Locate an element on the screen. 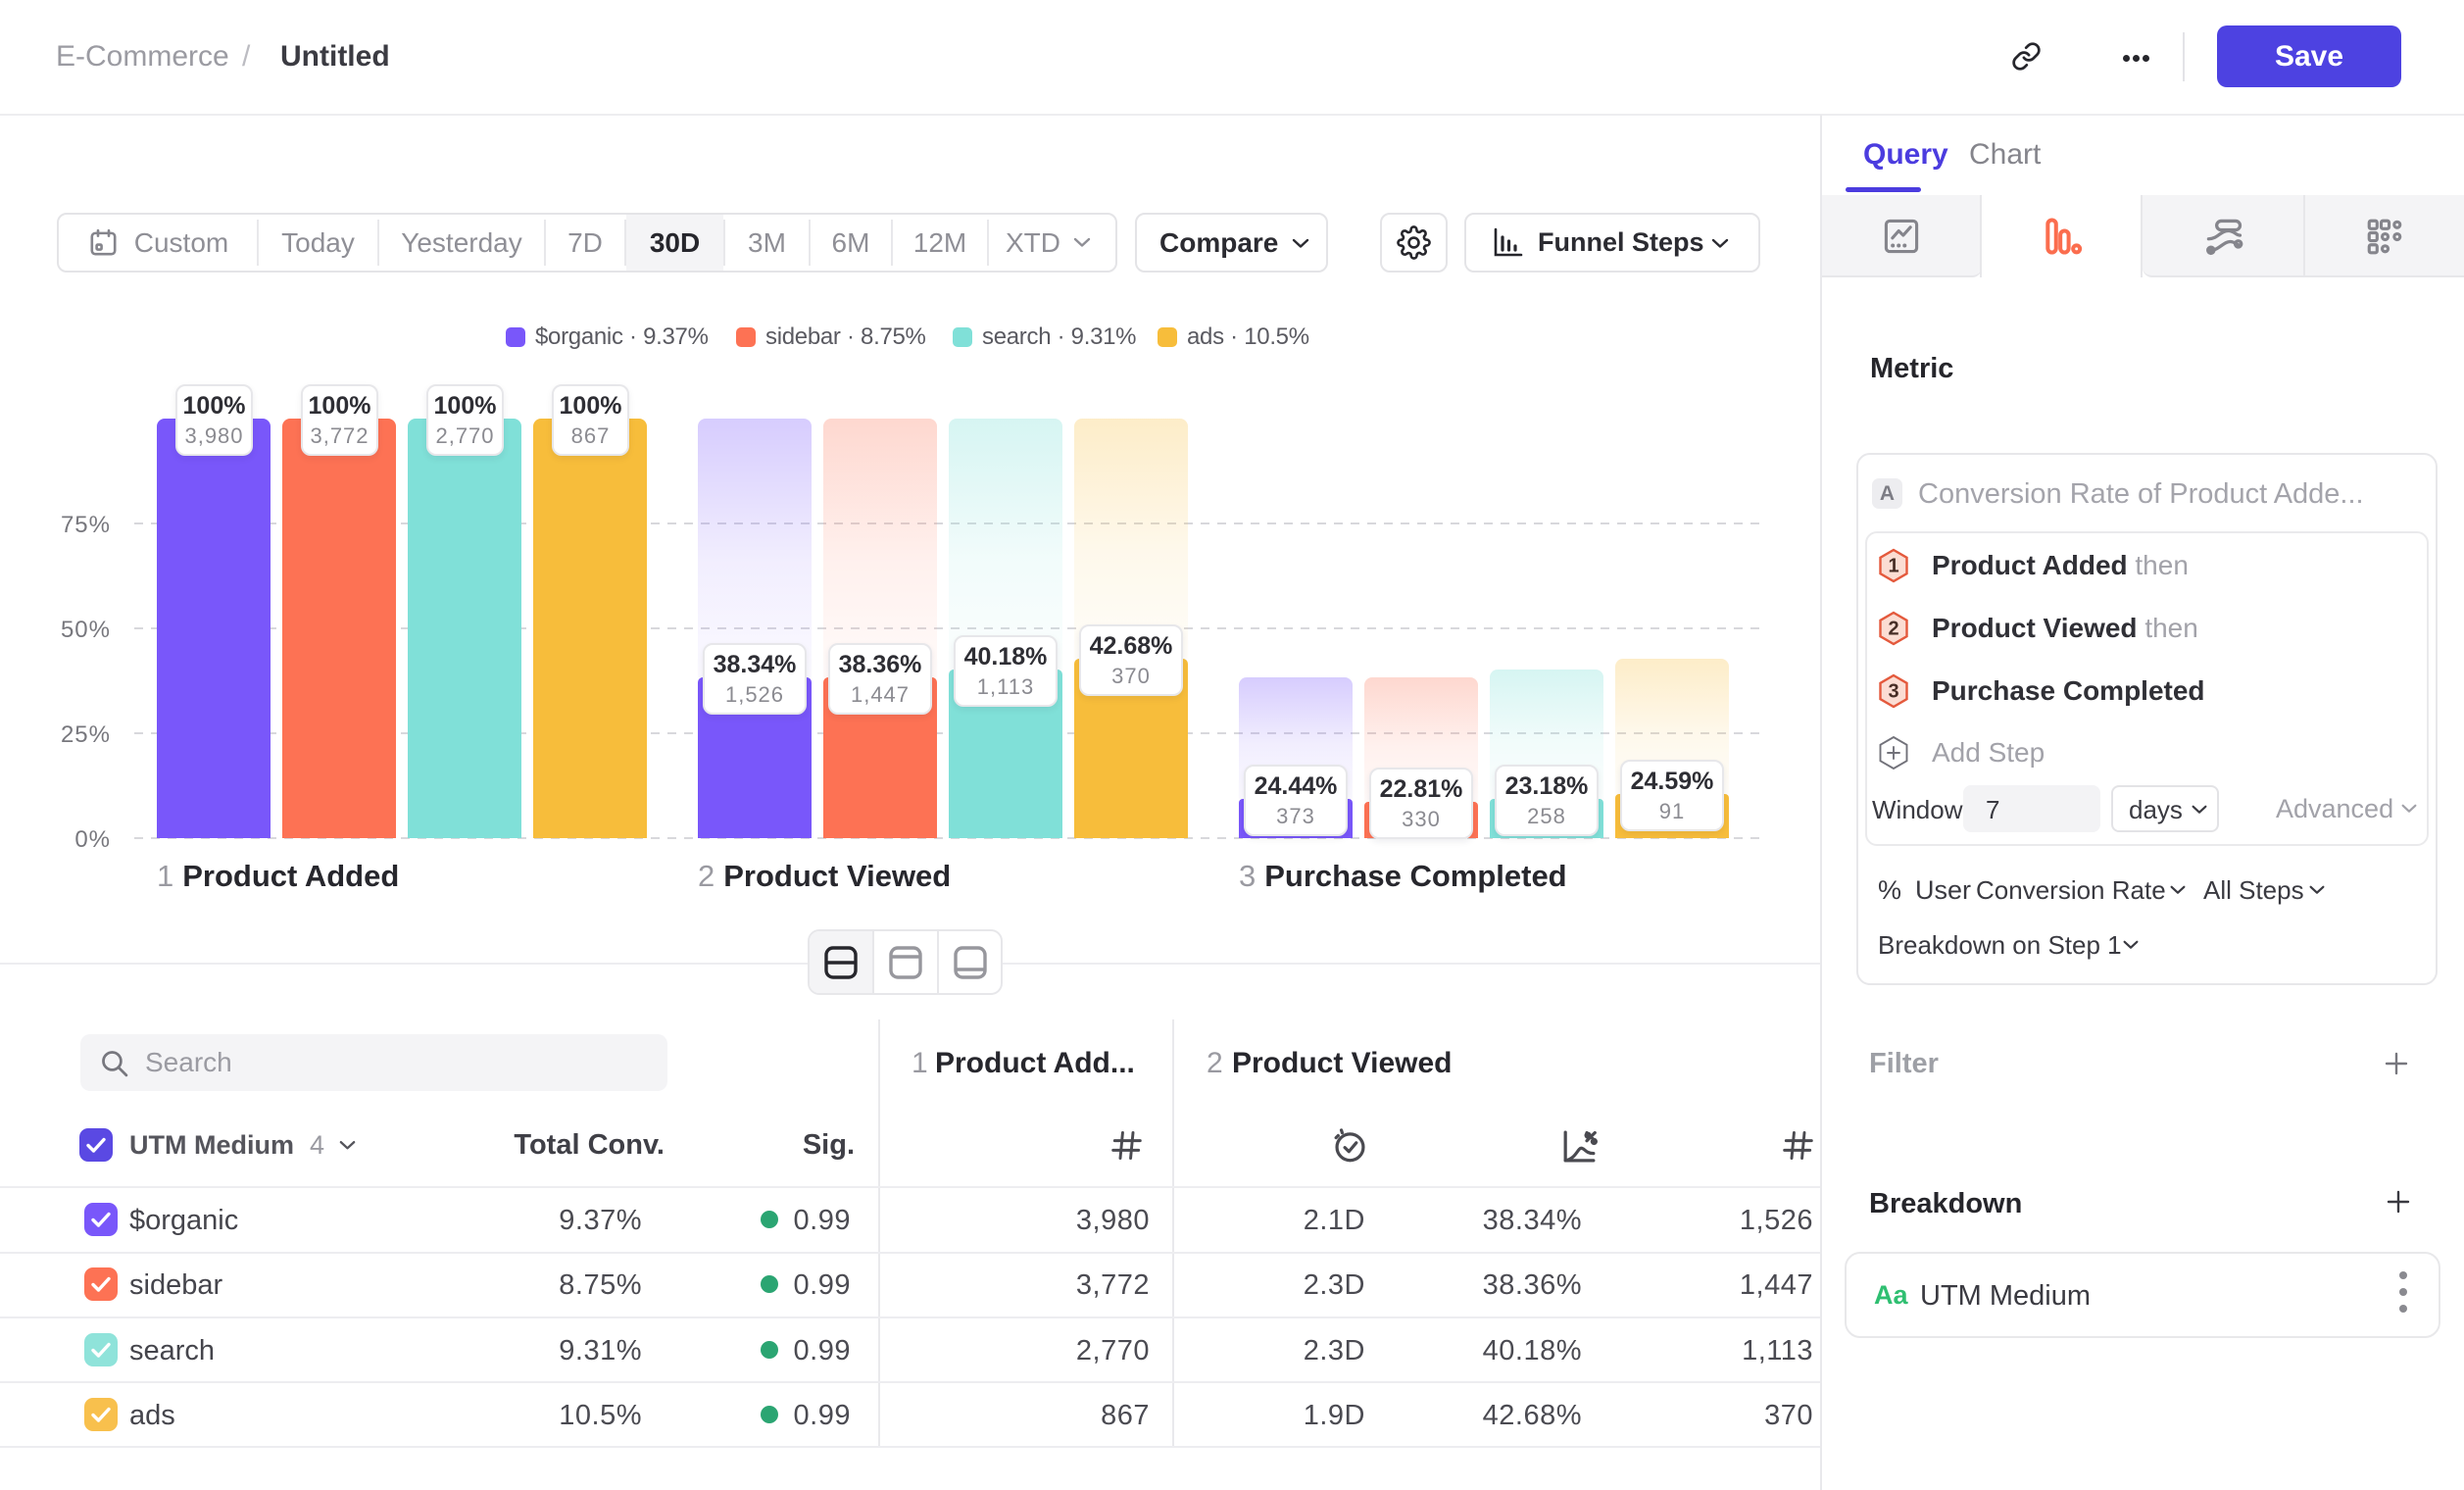 The width and height of the screenshot is (2464, 1490). svg-text: 3 is located at coordinates (1893, 692).